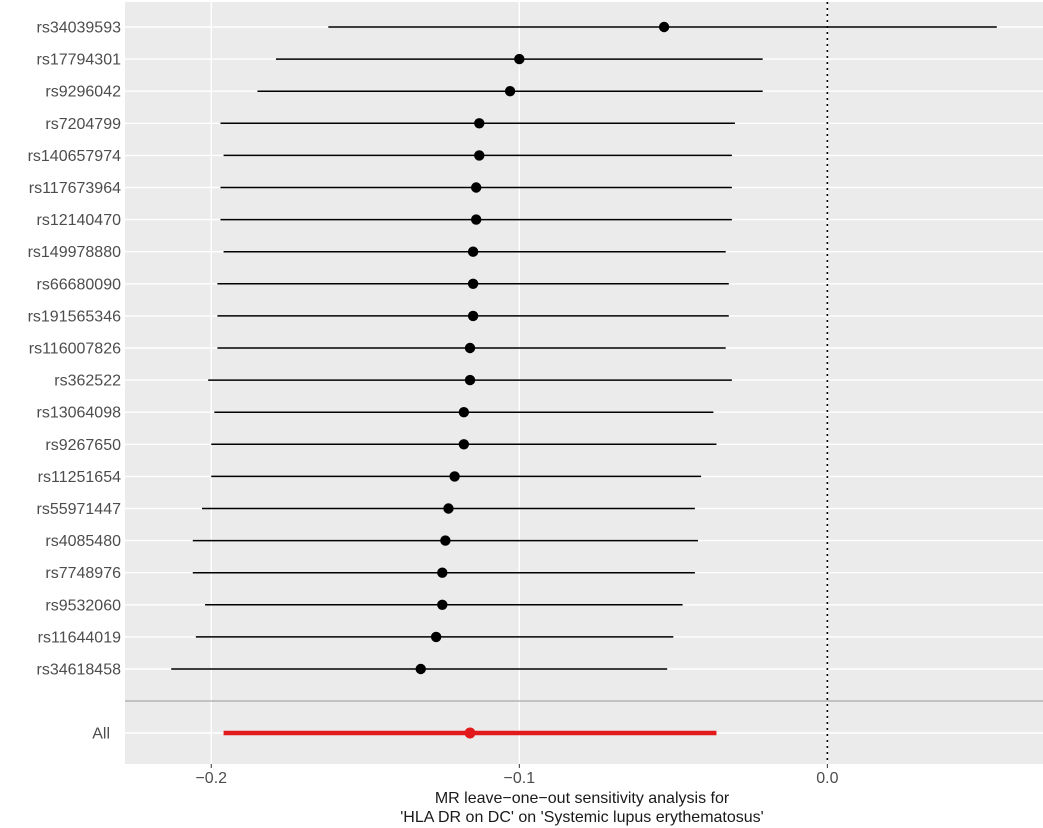  What do you see at coordinates (83, 92) in the screenshot?
I see `snp-label: rs9296042` at bounding box center [83, 92].